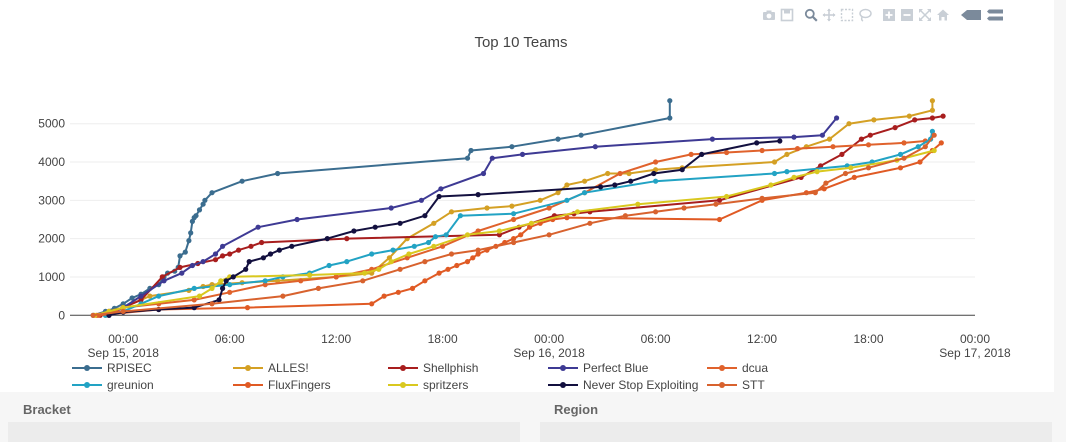  What do you see at coordinates (889, 15) in the screenshot?
I see `zoom-in-icon` at bounding box center [889, 15].